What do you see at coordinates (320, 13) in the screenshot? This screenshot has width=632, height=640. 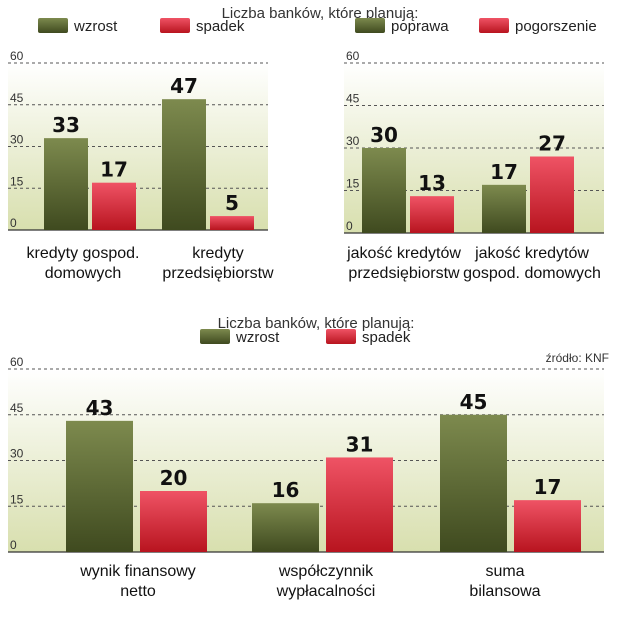 I see `chart-1-title: Liczba banków, które planują:` at bounding box center [320, 13].